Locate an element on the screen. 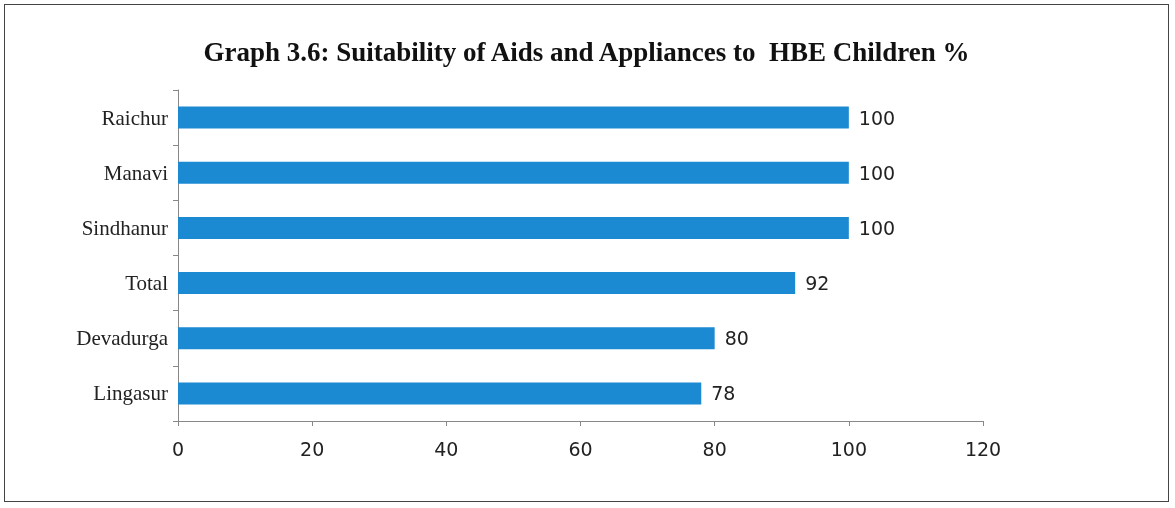 Image resolution: width=1175 pixels, height=508 pixels. x-tick-label: 20 is located at coordinates (312, 448).